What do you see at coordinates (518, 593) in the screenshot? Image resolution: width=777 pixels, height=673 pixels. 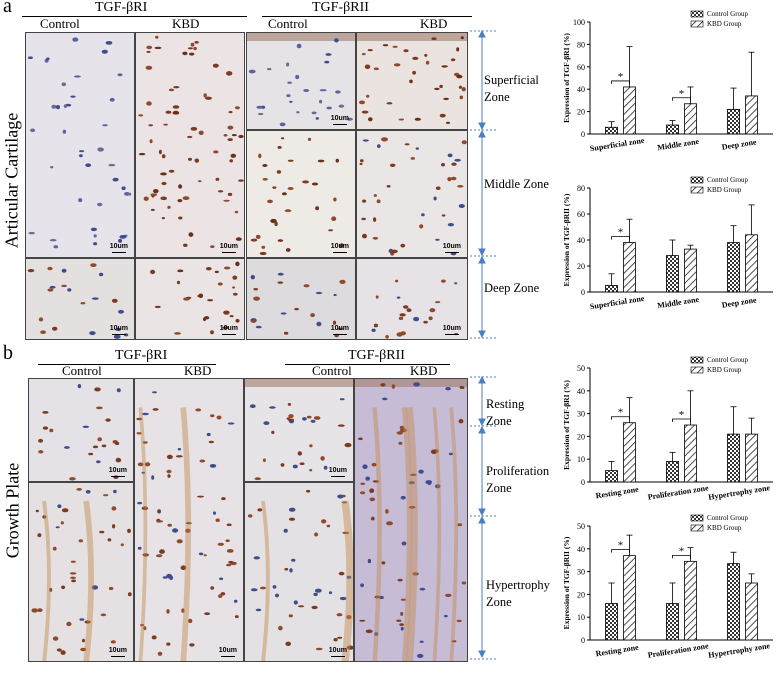 I see `zone-hypertrophy: Hypertrophy Zone` at bounding box center [518, 593].